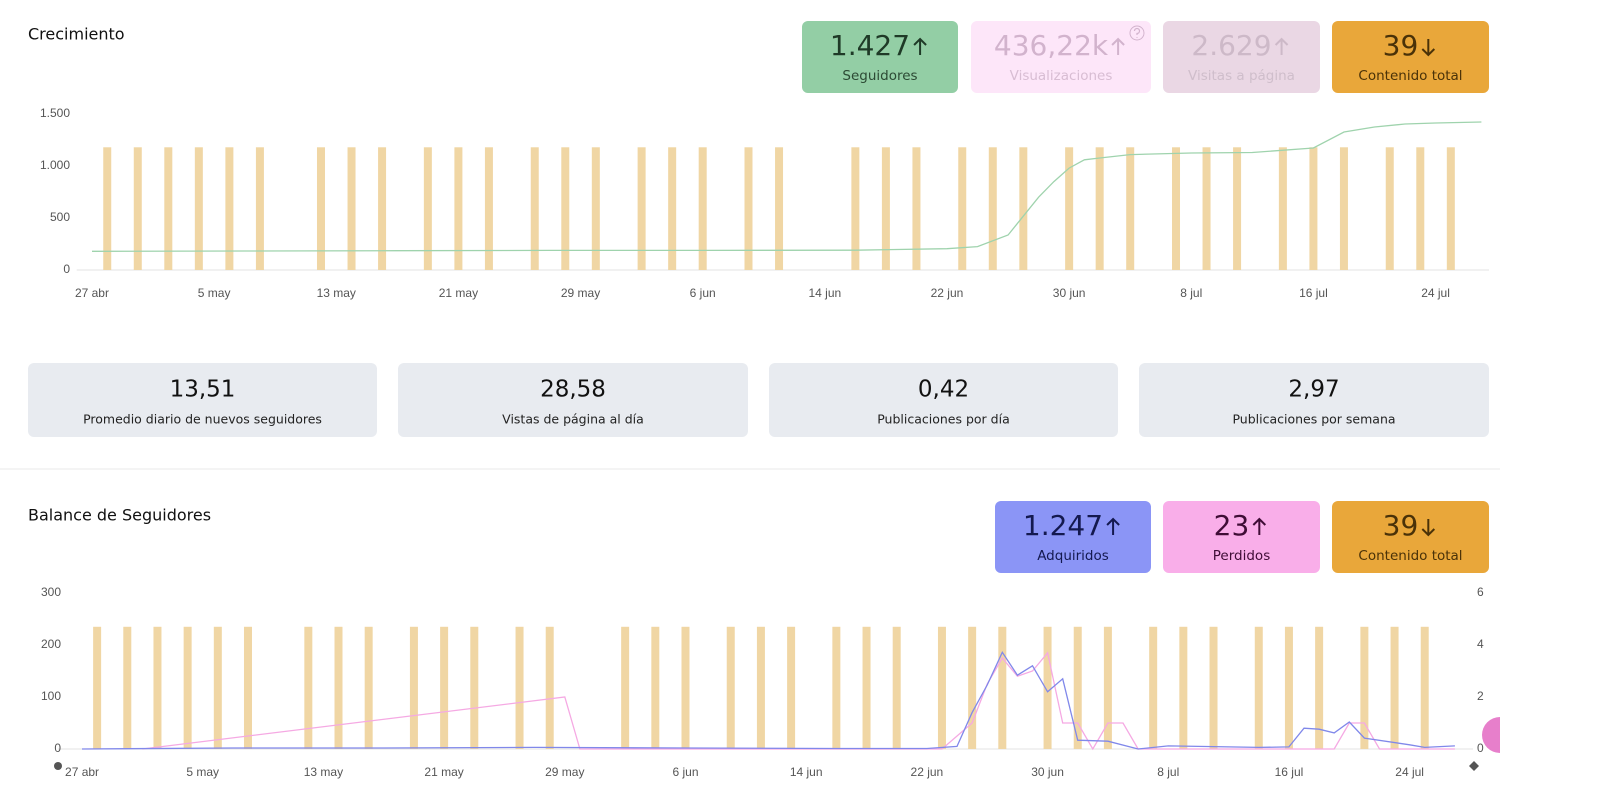 Image resolution: width=1597 pixels, height=798 pixels. What do you see at coordinates (573, 419) in the screenshot?
I see `stat-label: Vistas de página al día` at bounding box center [573, 419].